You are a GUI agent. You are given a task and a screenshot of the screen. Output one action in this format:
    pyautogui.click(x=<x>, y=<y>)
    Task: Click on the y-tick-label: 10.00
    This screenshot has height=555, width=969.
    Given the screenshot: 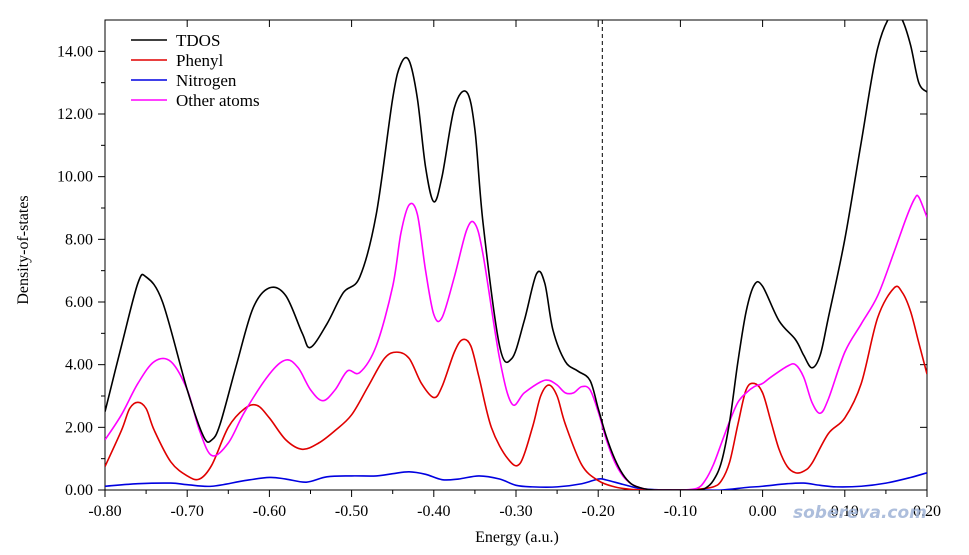 What is the action you would take?
    pyautogui.click(x=75, y=177)
    